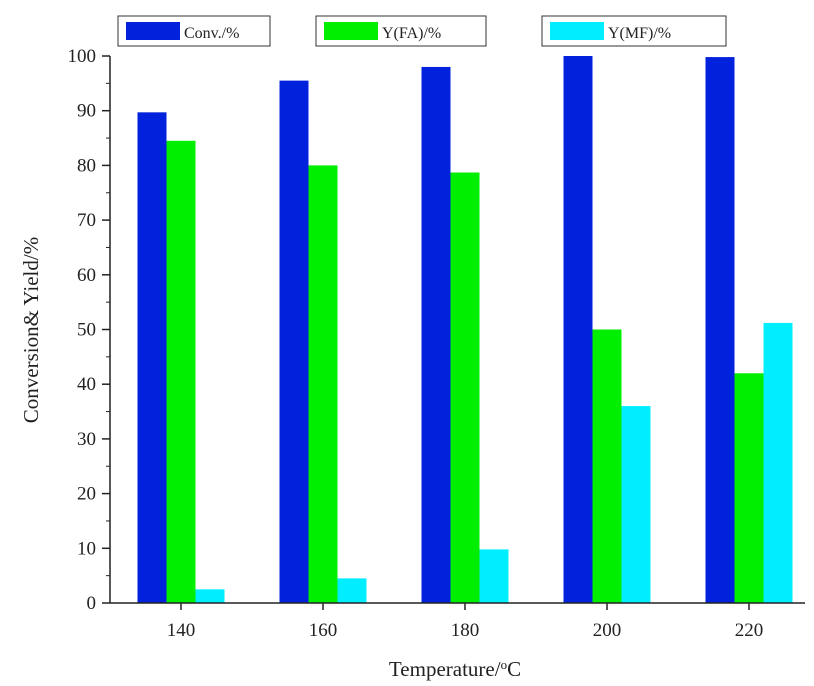 This screenshot has width=814, height=686. Describe the element at coordinates (323, 630) in the screenshot. I see `x-tick-label: 160` at that location.